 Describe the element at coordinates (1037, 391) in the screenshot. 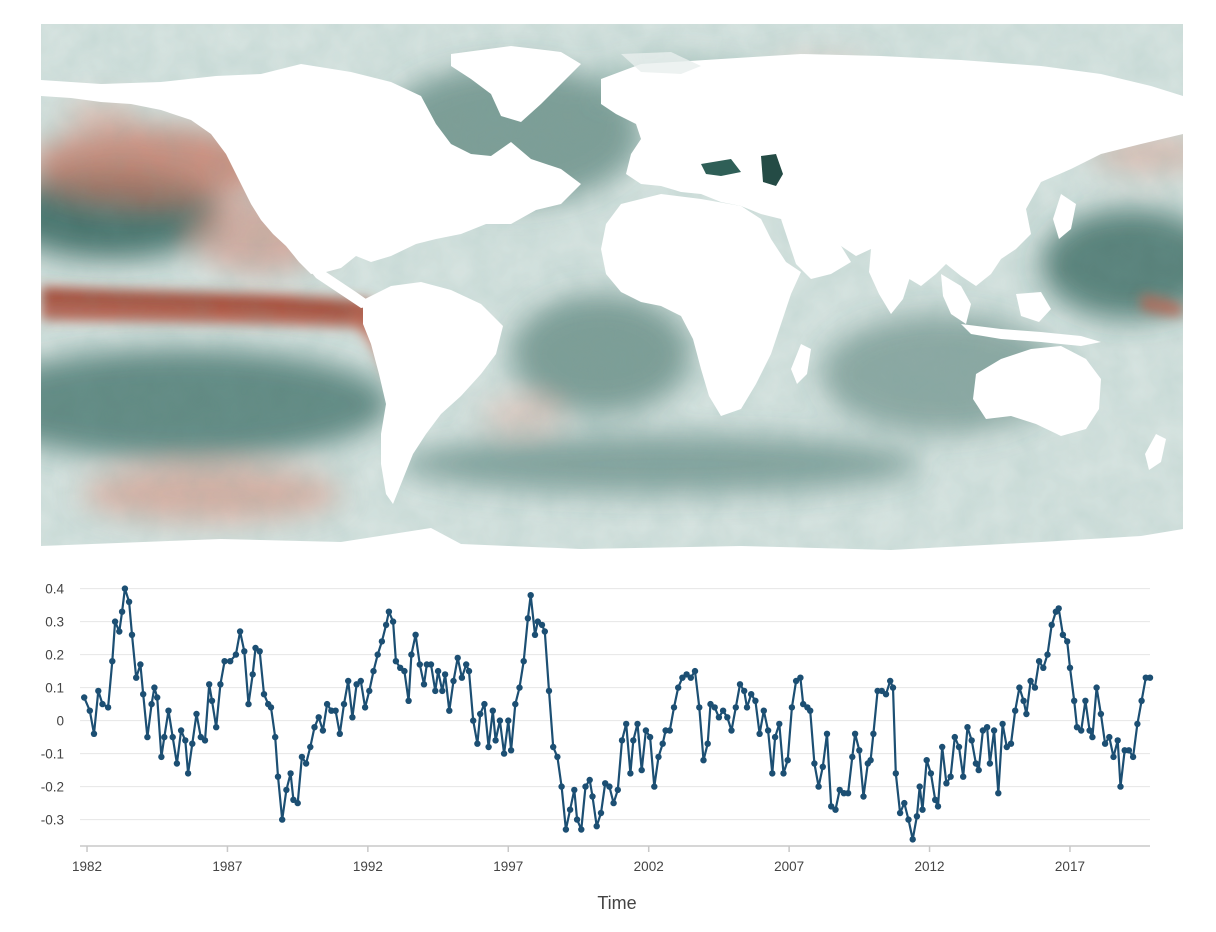

I see `australia-land` at that location.